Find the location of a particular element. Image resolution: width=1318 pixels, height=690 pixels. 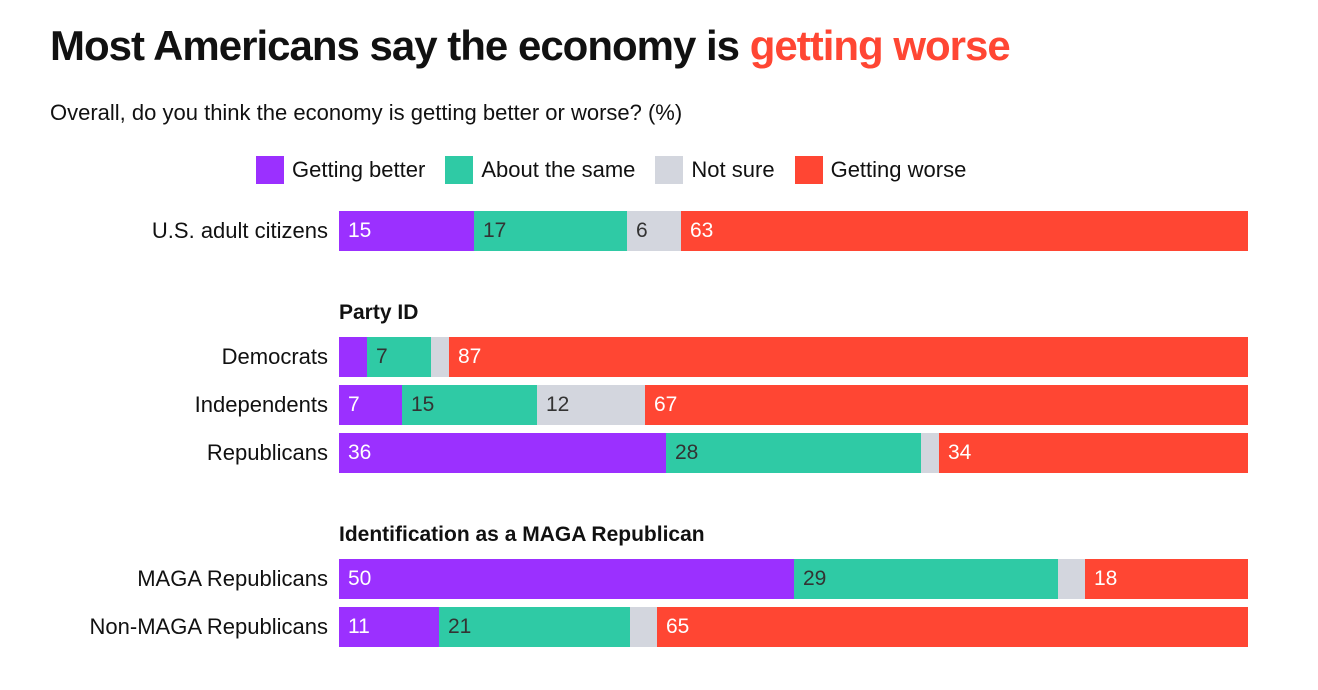

bar-segment-getting-better: 7 is located at coordinates (370, 405).